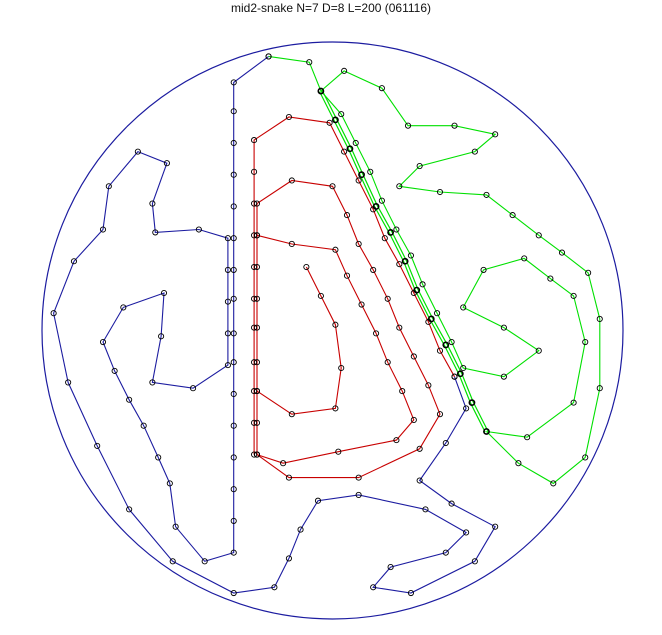 The image size is (662, 635). I want to click on snake-line-6-b, so click(405, 261).